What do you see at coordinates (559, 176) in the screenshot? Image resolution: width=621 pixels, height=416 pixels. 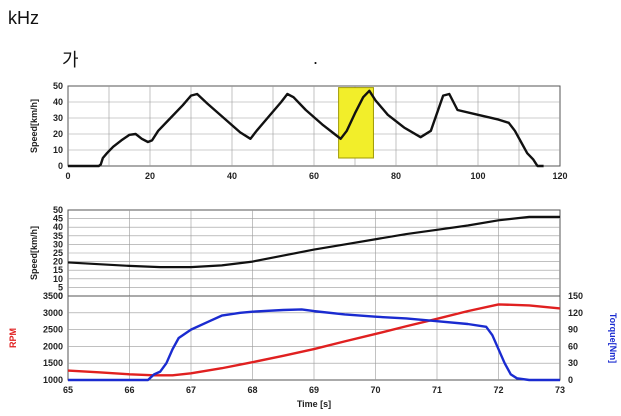 I see `chart1-x-tick-label: 120` at bounding box center [559, 176].